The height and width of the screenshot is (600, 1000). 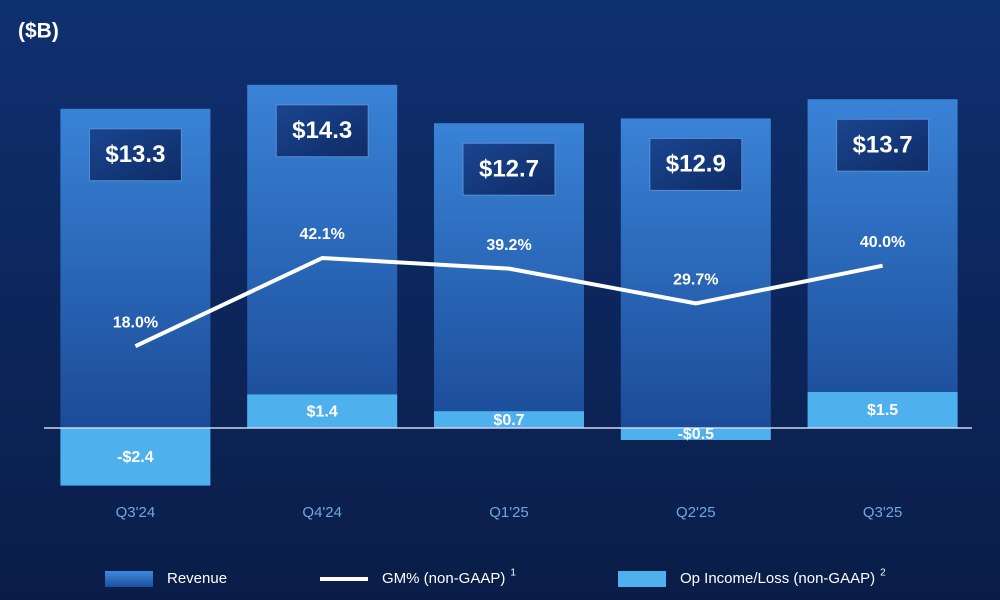 I want to click on x-tick-label: Q1'25, so click(x=509, y=512).